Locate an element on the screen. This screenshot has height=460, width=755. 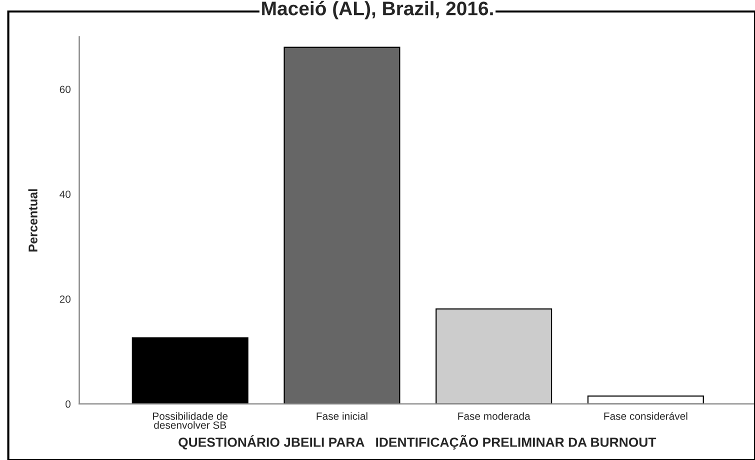
x-tick-label: Possibilidade de desenvolver SB is located at coordinates (190, 420).